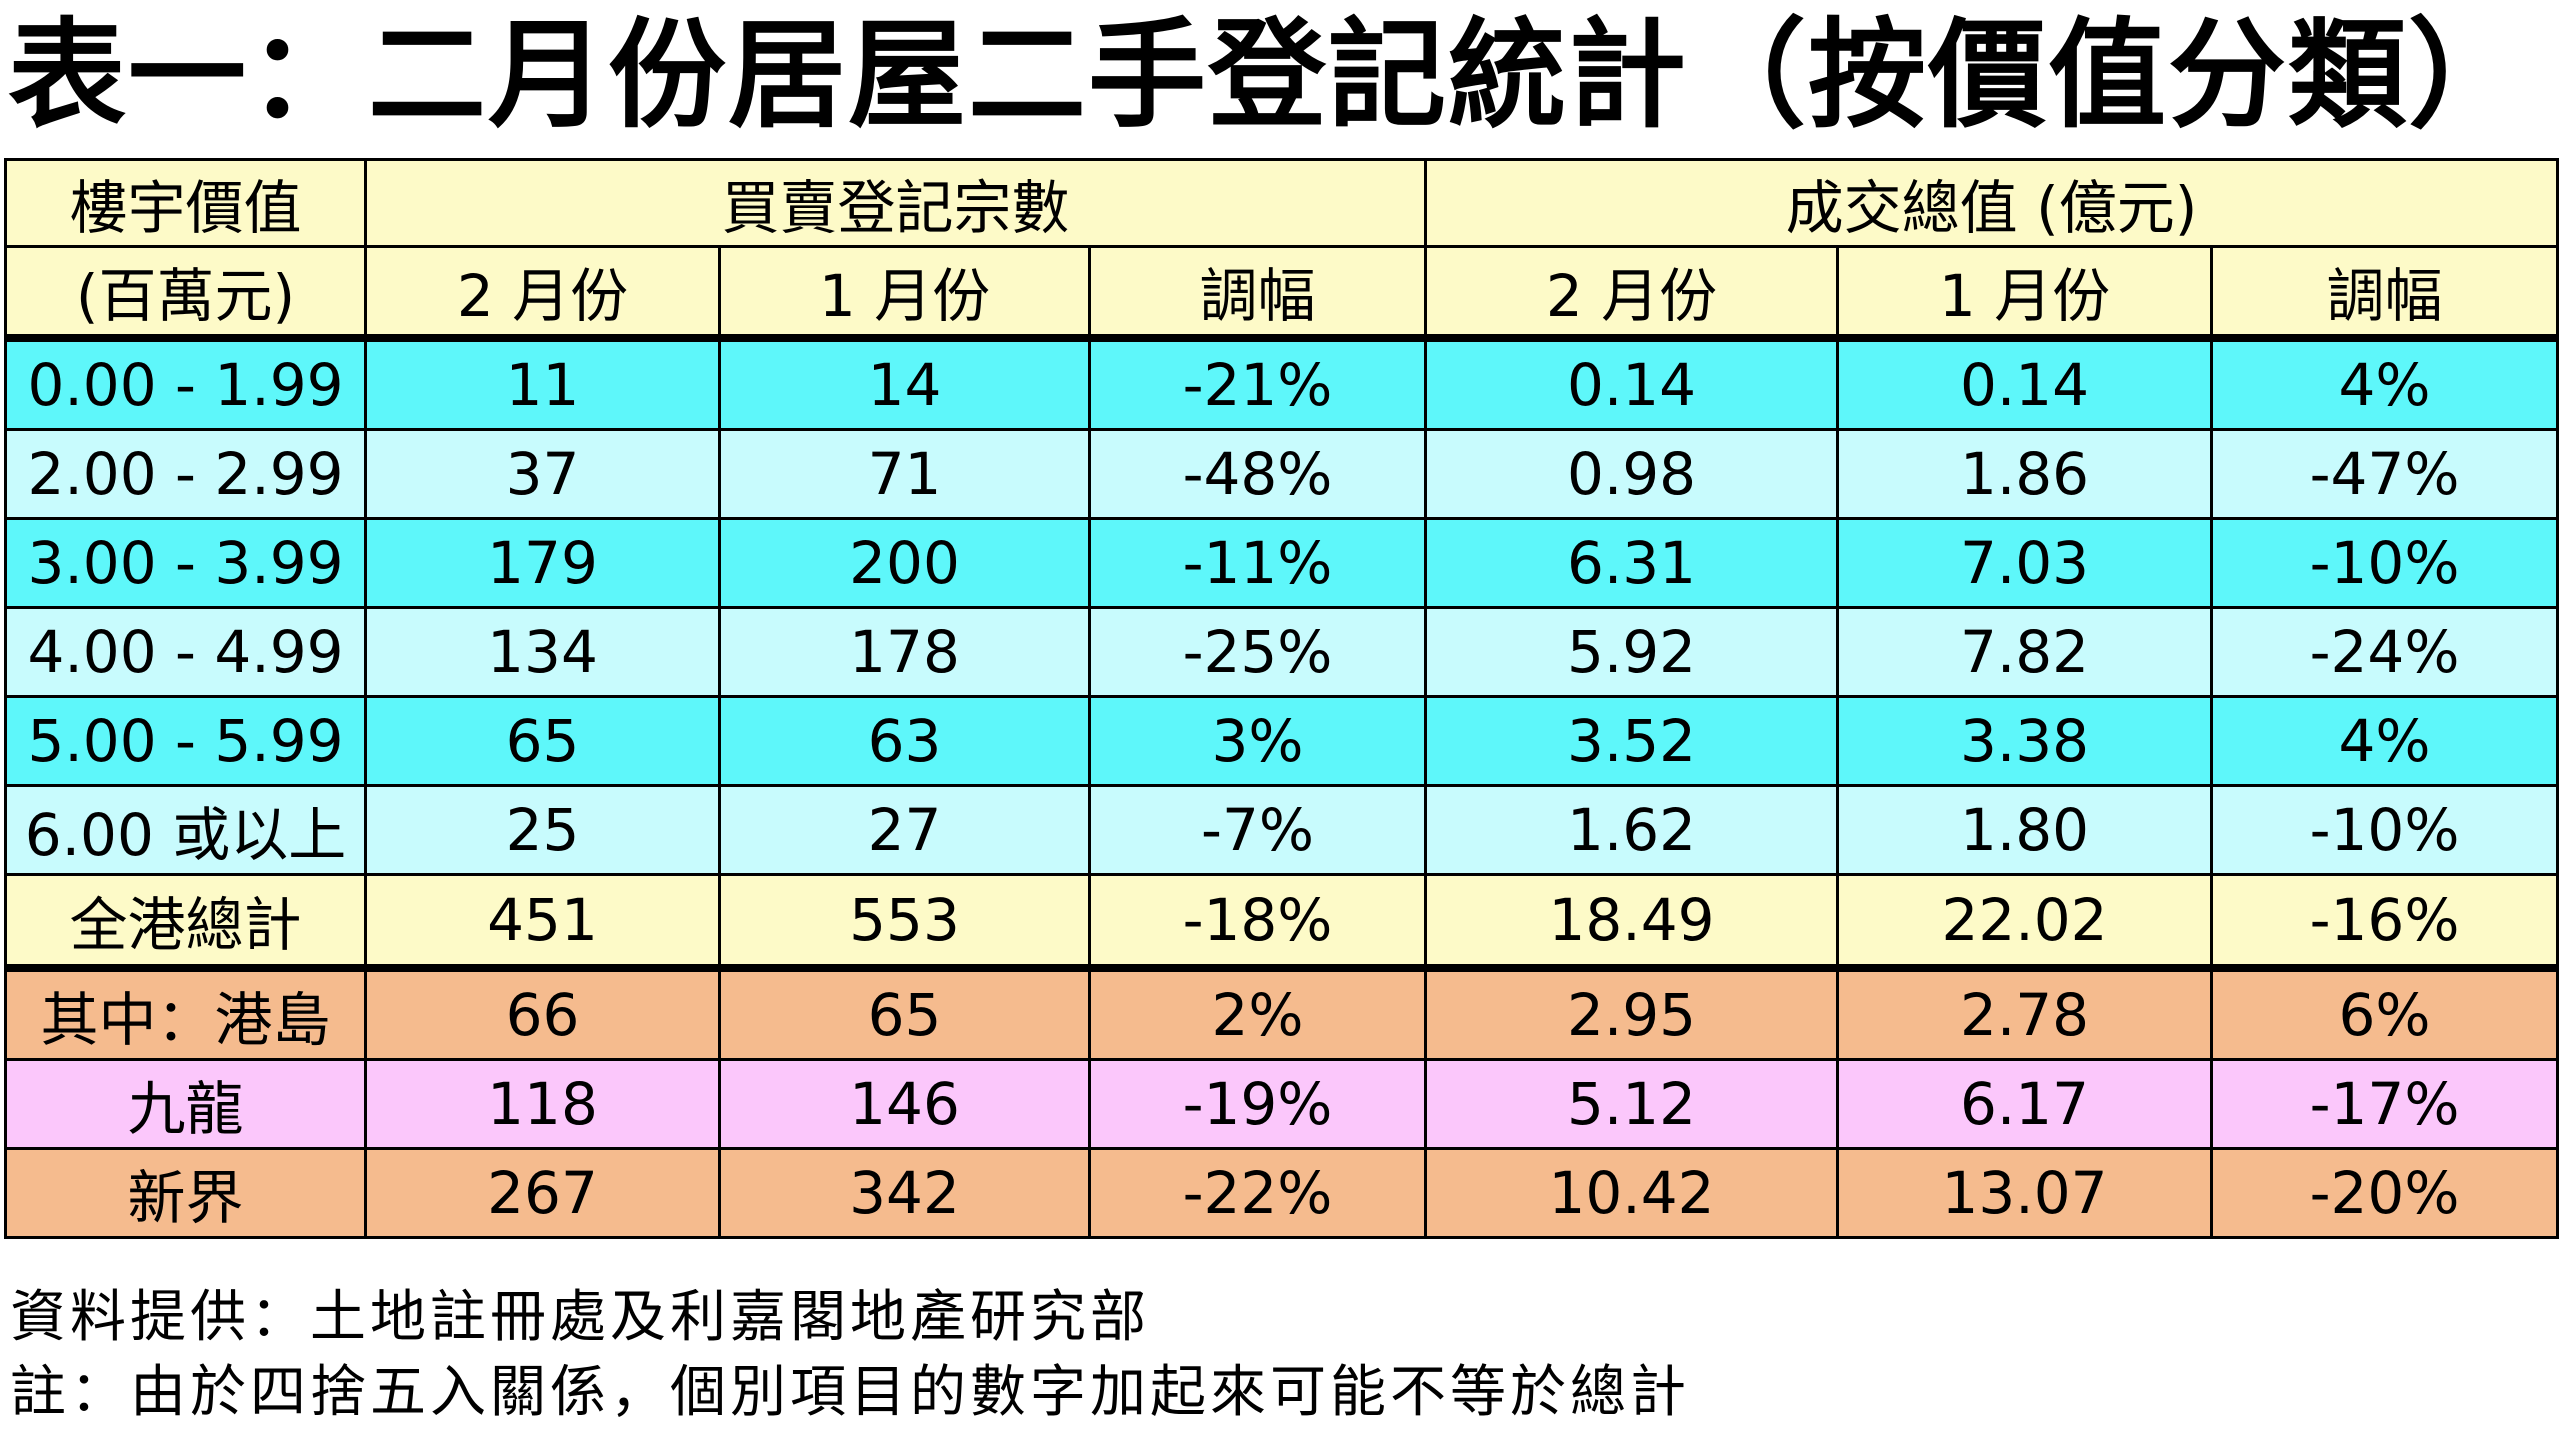 Image resolution: width=2560 pixels, height=1431 pixels. Describe the element at coordinates (1632, 652) in the screenshot. I see `value-feb-cell: 5.92` at that location.